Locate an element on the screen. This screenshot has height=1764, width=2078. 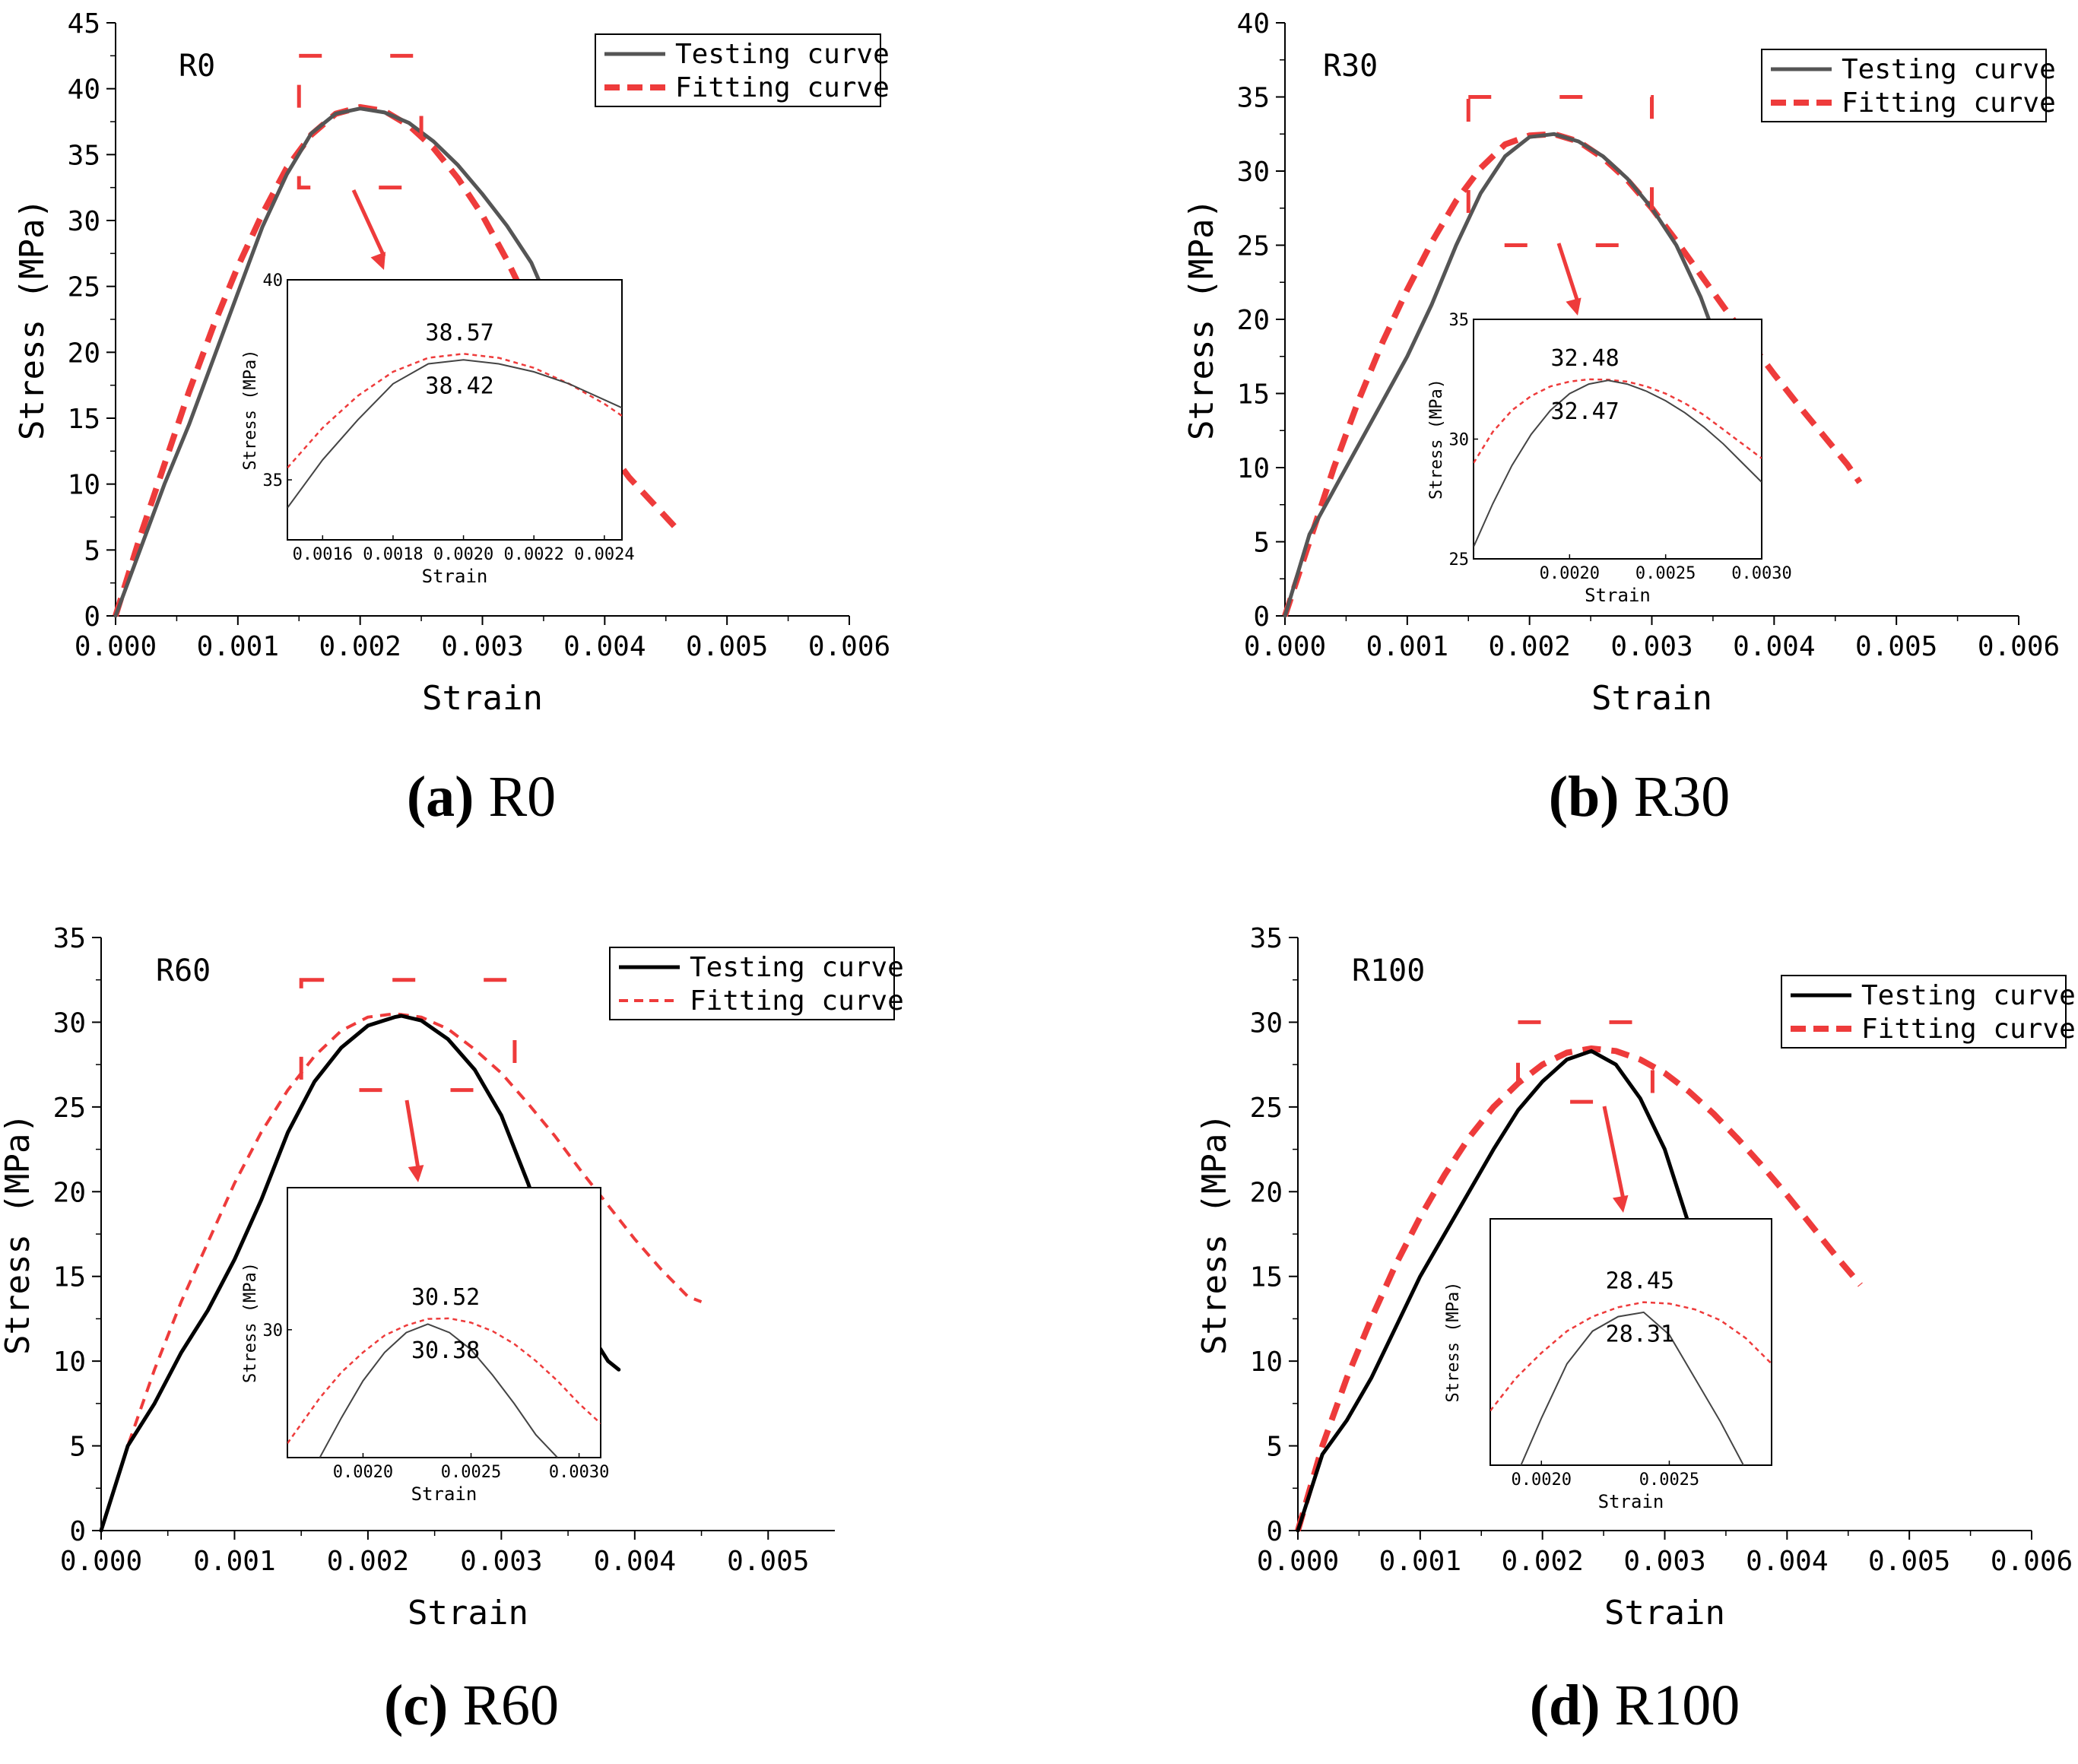
y-tick-label: 45 is located at coordinates (84, 24).